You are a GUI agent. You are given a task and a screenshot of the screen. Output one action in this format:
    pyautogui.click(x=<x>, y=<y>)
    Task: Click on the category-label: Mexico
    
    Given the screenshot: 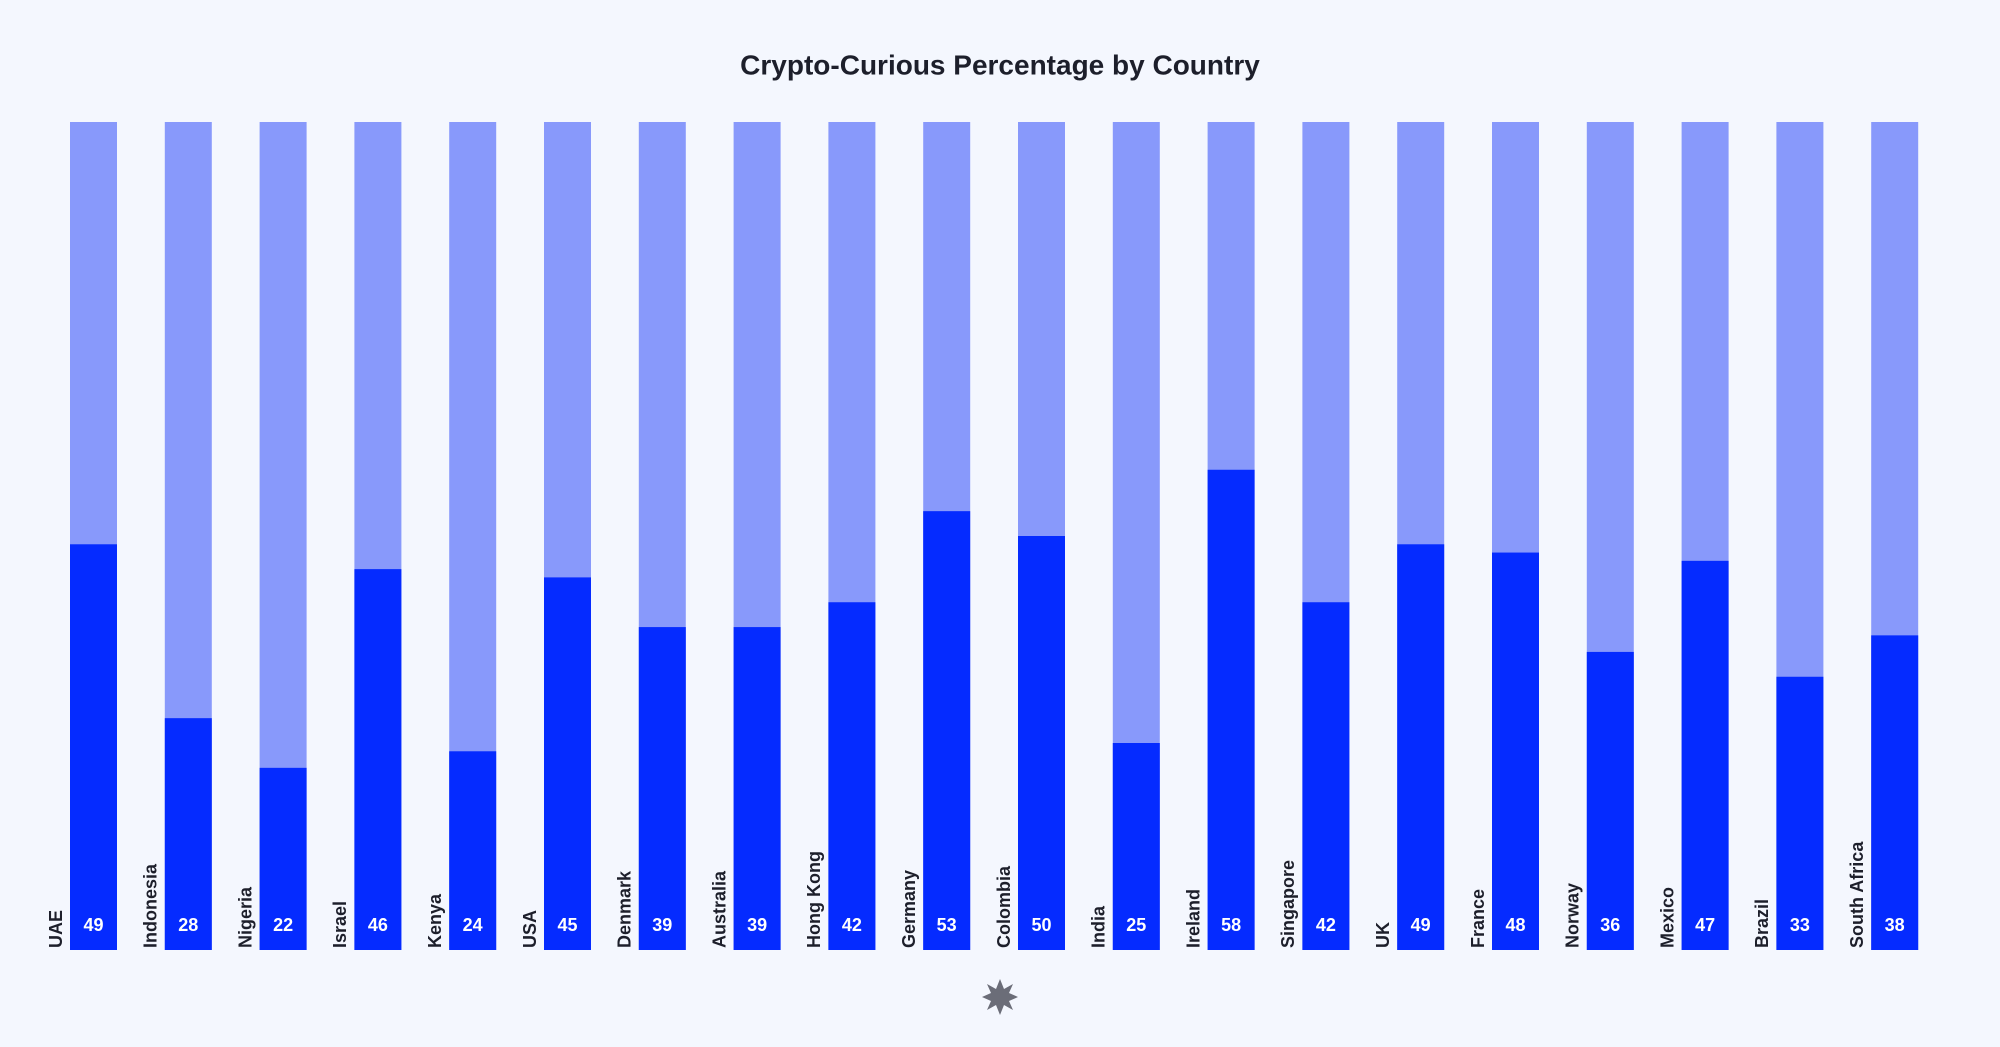 What is the action you would take?
    pyautogui.click(x=1667, y=917)
    